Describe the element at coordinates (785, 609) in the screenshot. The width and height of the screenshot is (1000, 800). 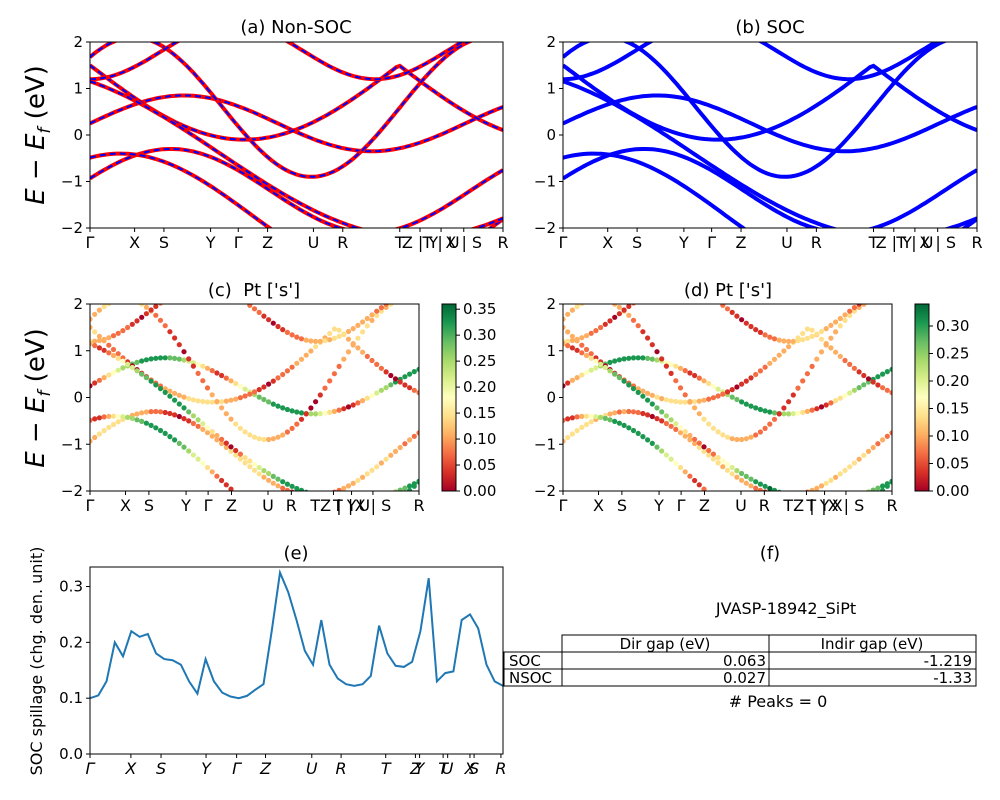
I see `table-subtitle: JVASP-18942_SiPt` at that location.